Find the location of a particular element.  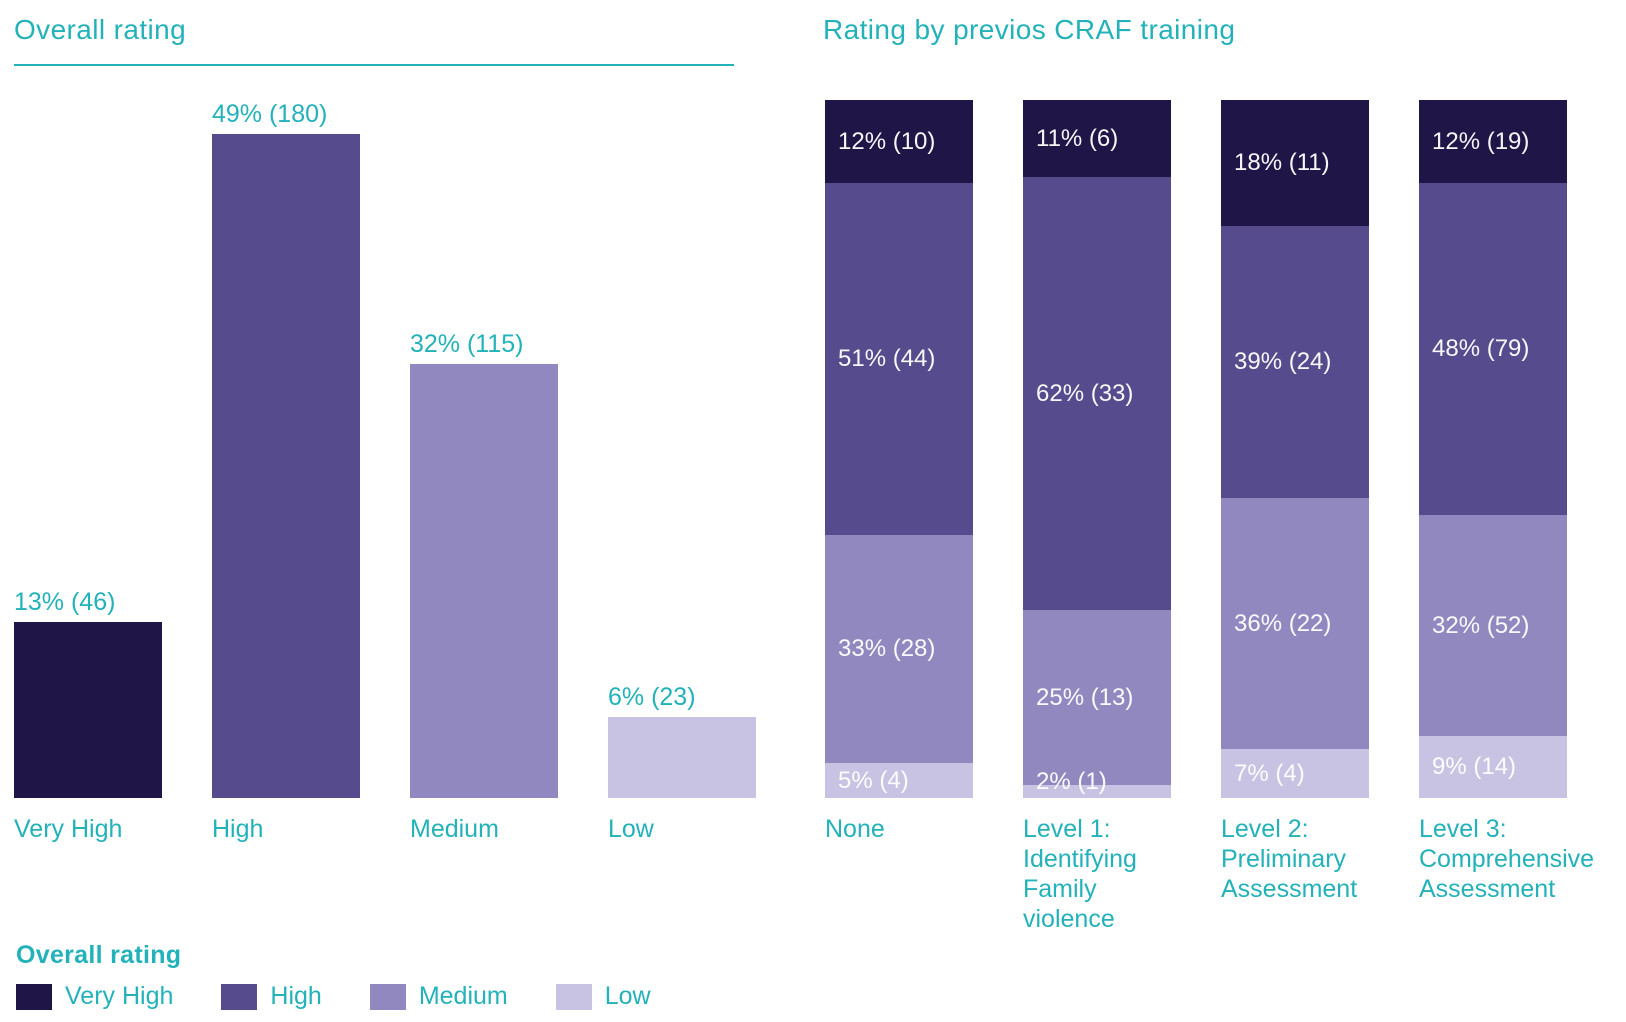

category-label-medium: Medium is located at coordinates (454, 829).